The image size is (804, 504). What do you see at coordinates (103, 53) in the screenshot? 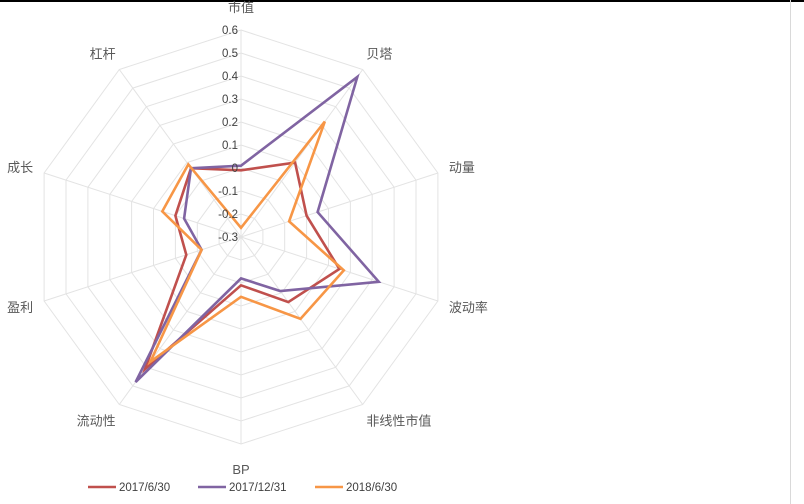
I see `category-label: 杠杆` at bounding box center [103, 53].